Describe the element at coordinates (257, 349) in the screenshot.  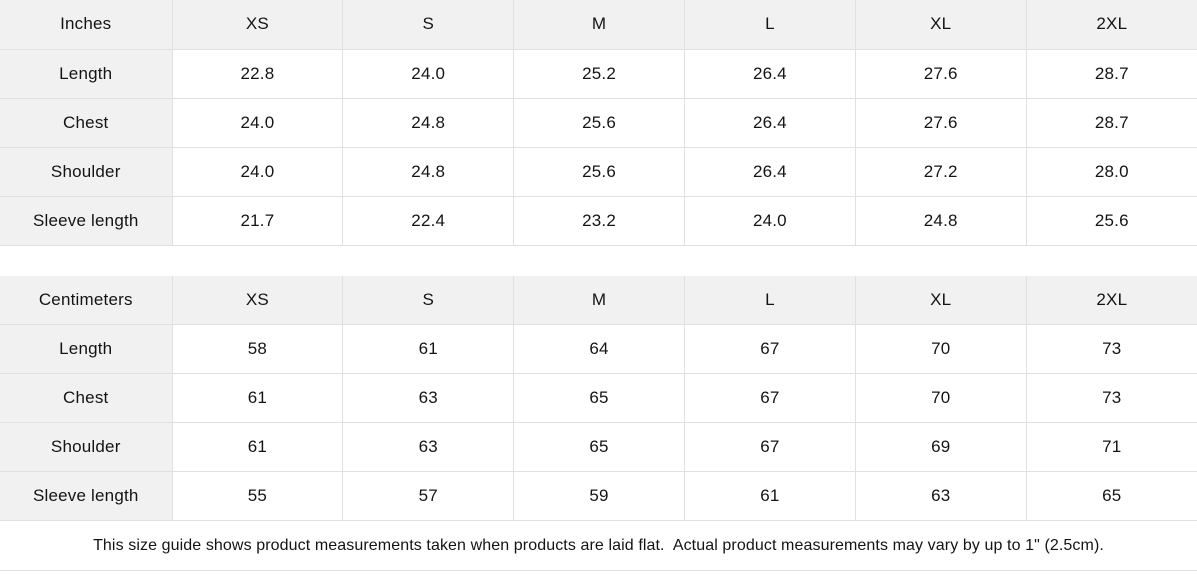
I see `value-cell: 58` at that location.